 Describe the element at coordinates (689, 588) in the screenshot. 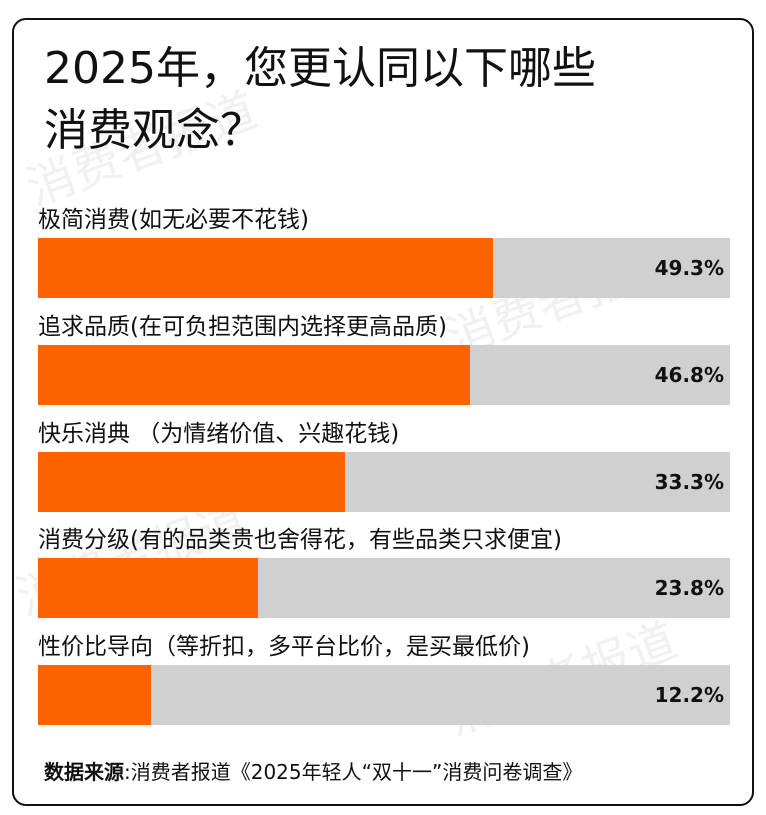

I see `value-label: 23.8%` at that location.